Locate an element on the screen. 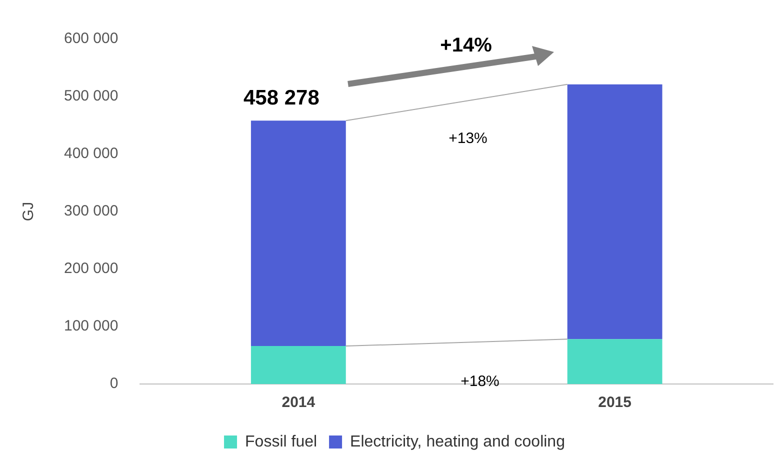  y-tick-label: 500 000 is located at coordinates (91, 96).